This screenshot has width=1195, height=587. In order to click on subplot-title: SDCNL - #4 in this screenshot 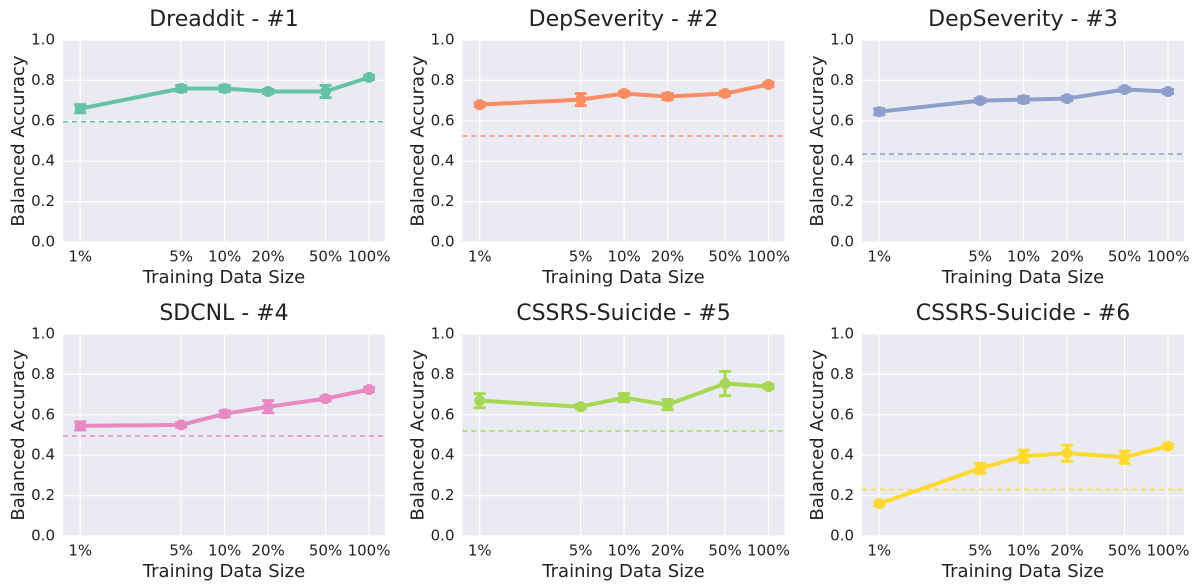, I will do `click(223, 313)`.